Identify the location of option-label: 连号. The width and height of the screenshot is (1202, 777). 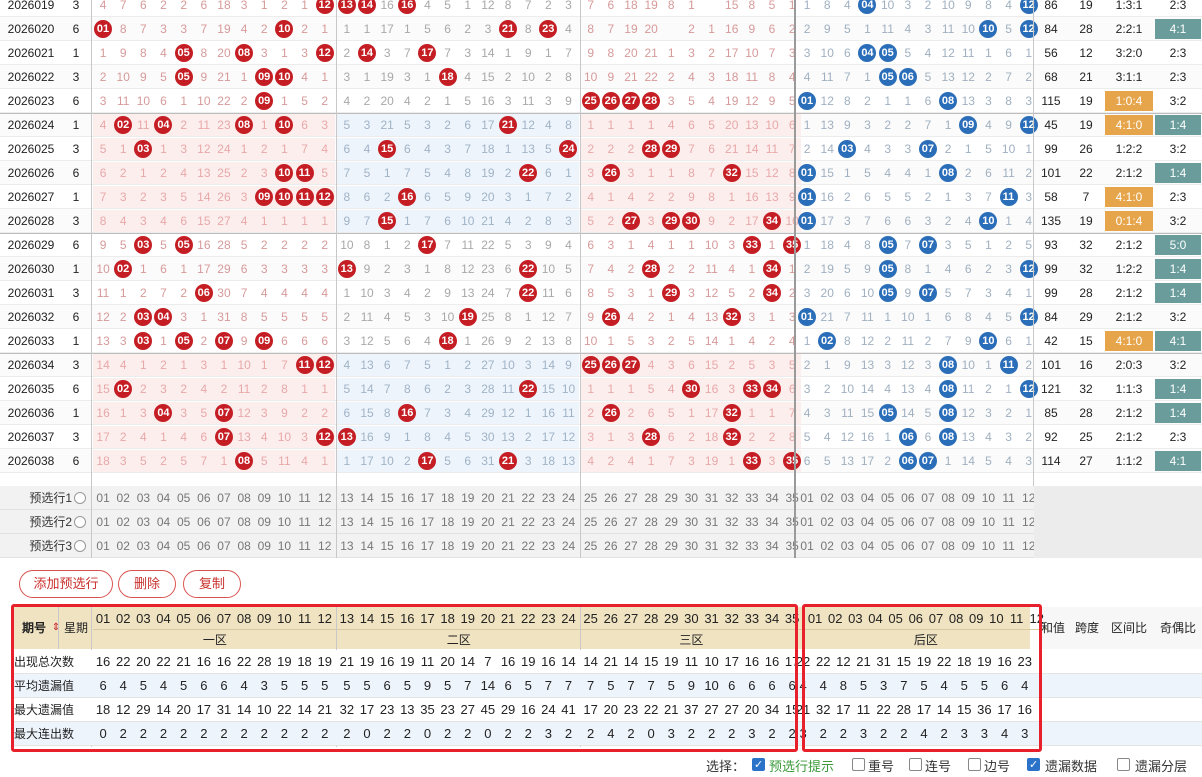
(938, 766).